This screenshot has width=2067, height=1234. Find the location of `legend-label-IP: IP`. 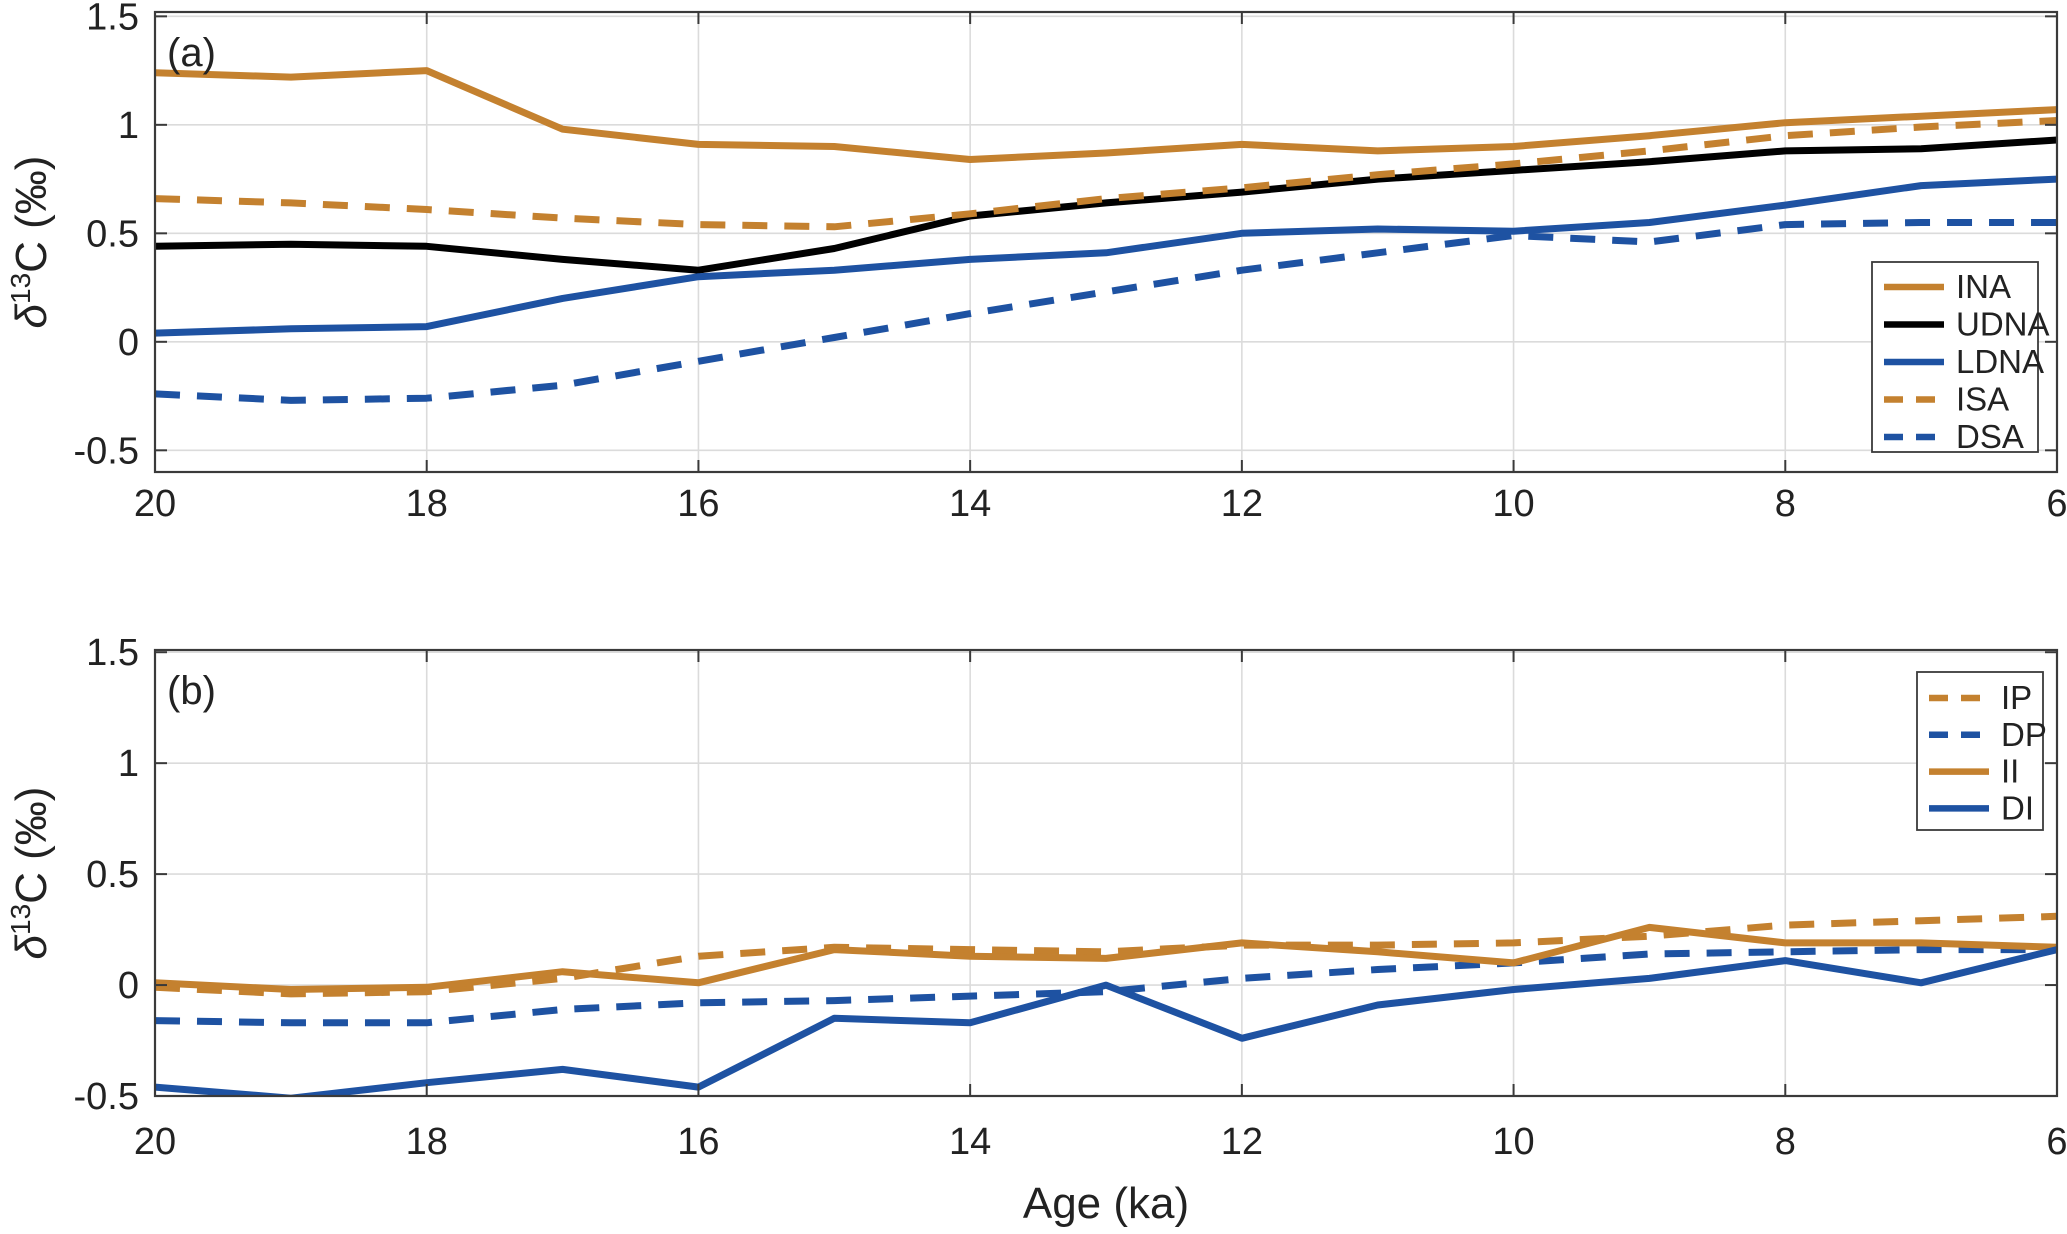

legend-label-IP: IP is located at coordinates (2016, 697).